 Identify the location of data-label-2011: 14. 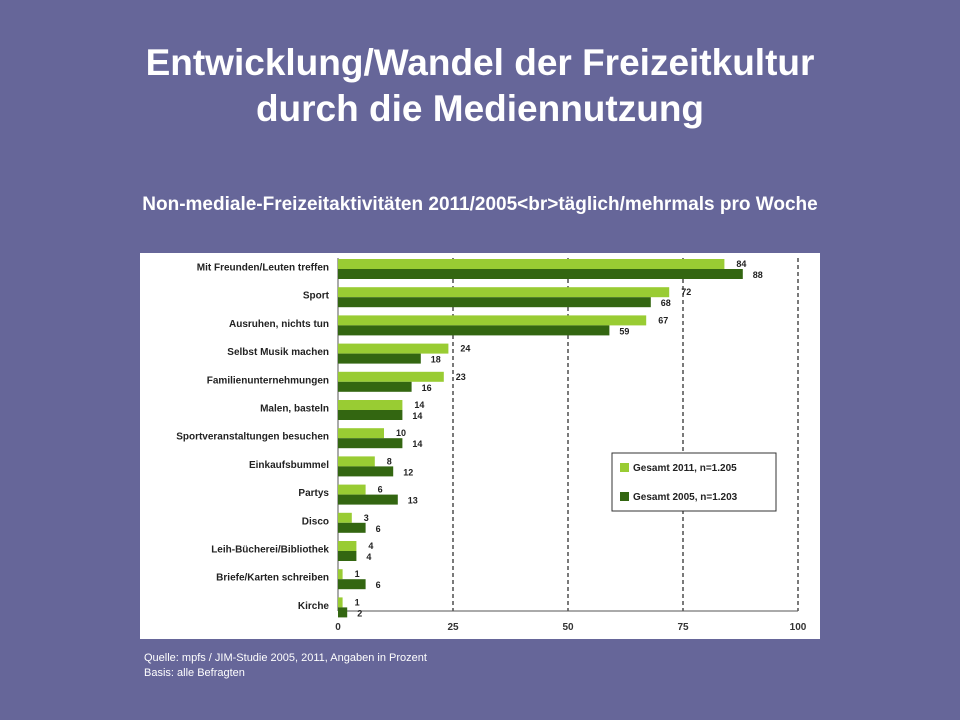
(419, 405).